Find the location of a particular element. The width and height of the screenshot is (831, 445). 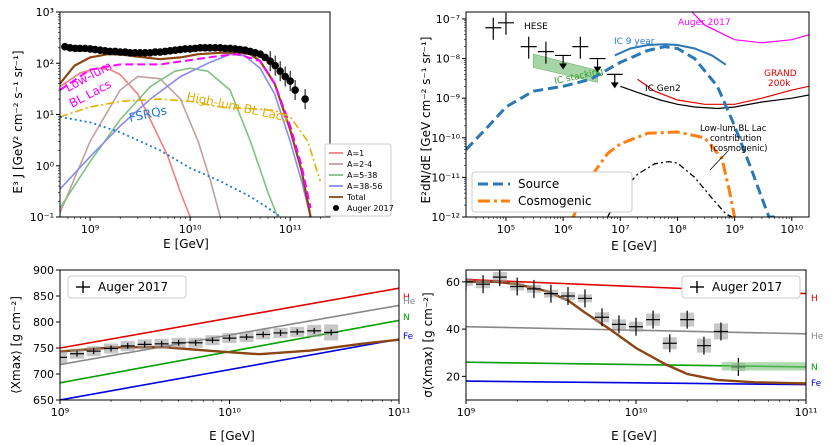

grand200k-label: 200k is located at coordinates (779, 84).